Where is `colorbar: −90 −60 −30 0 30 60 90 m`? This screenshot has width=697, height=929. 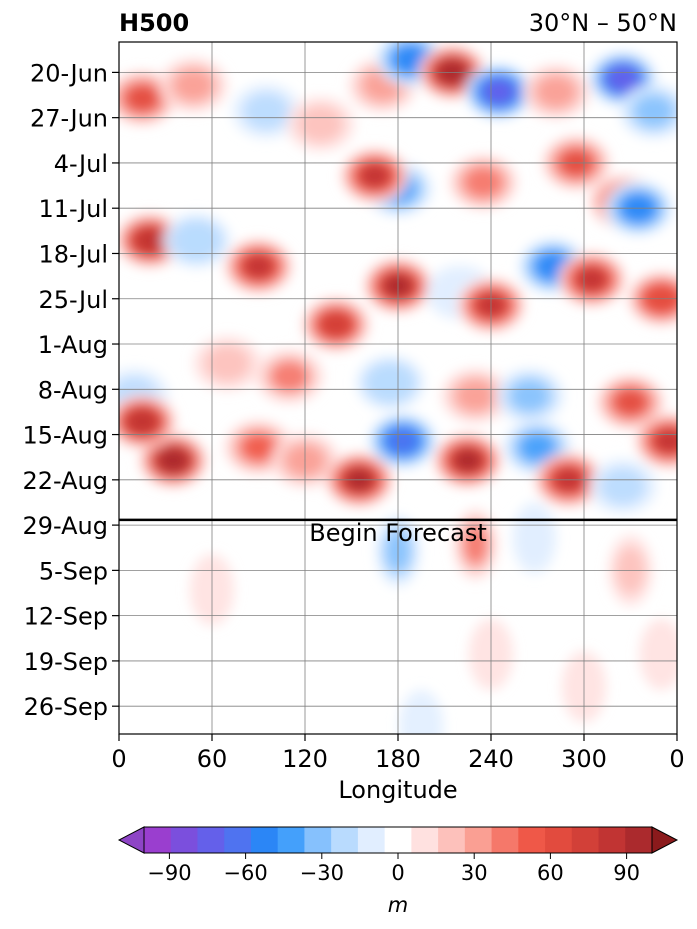 colorbar: −90 −60 −30 0 30 60 90 m is located at coordinates (398, 871).